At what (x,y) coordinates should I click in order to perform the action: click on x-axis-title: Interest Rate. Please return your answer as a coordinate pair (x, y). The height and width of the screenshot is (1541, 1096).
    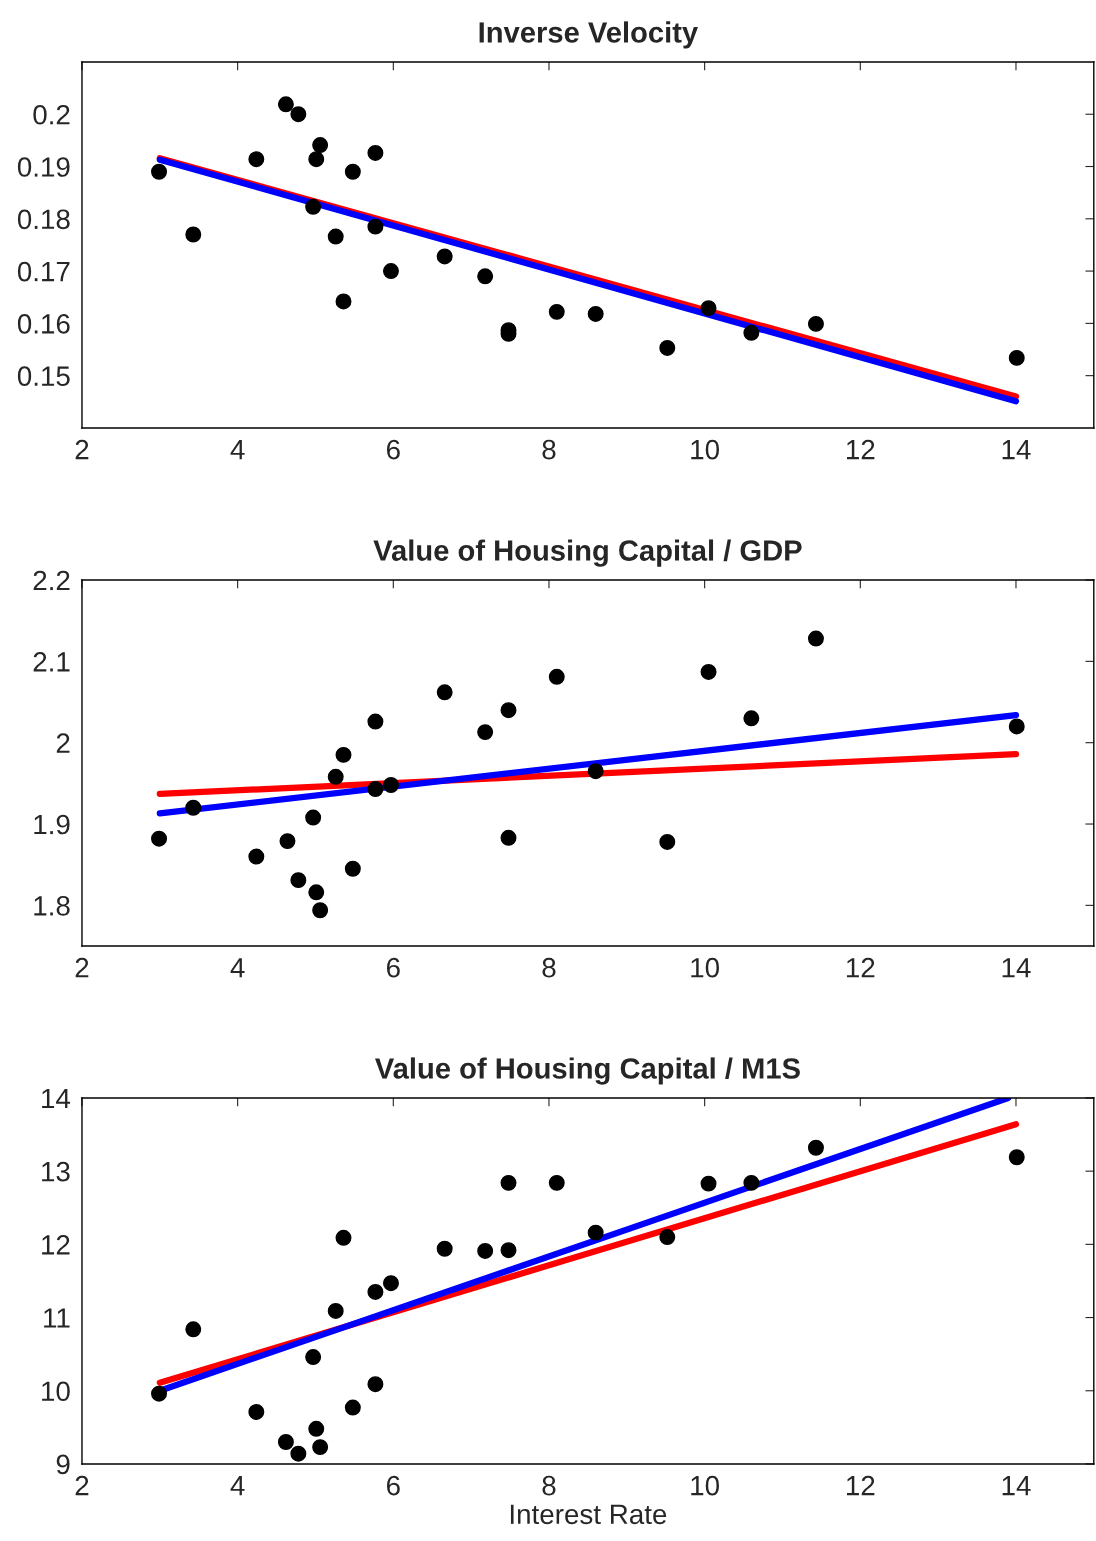
    Looking at the image, I should click on (588, 1514).